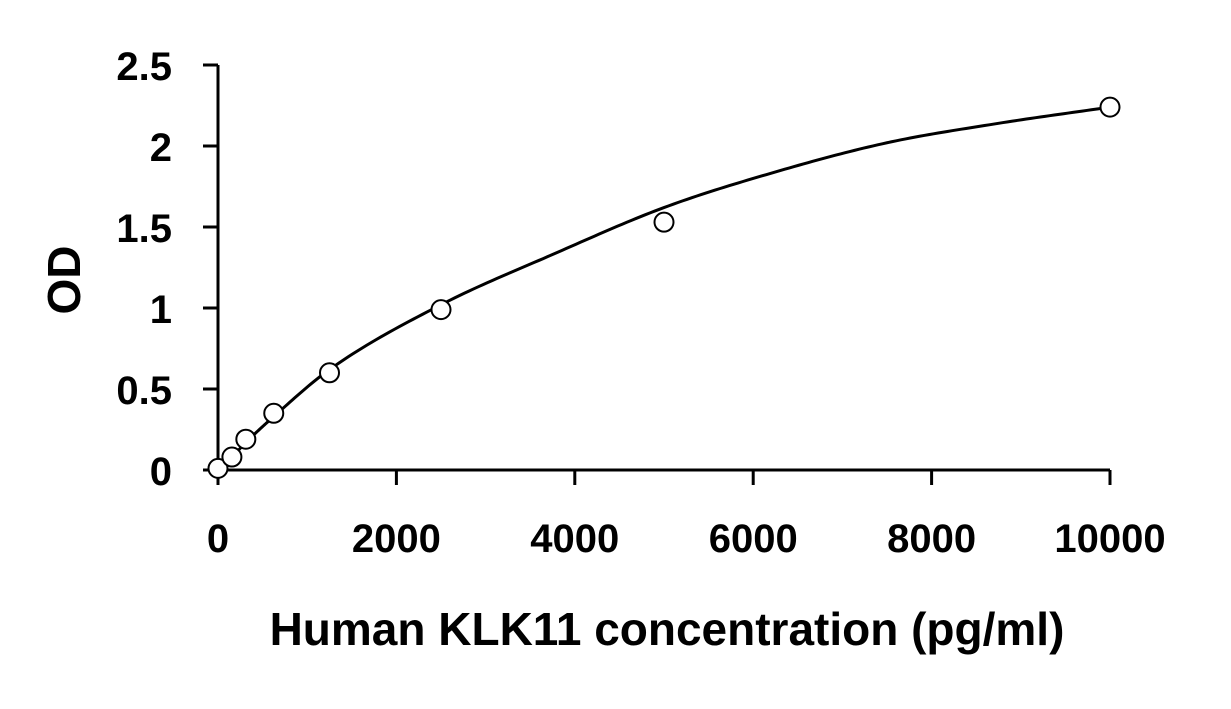 Image resolution: width=1231 pixels, height=709 pixels. What do you see at coordinates (931, 539) in the screenshot?
I see `x-tick-label: 8000` at bounding box center [931, 539].